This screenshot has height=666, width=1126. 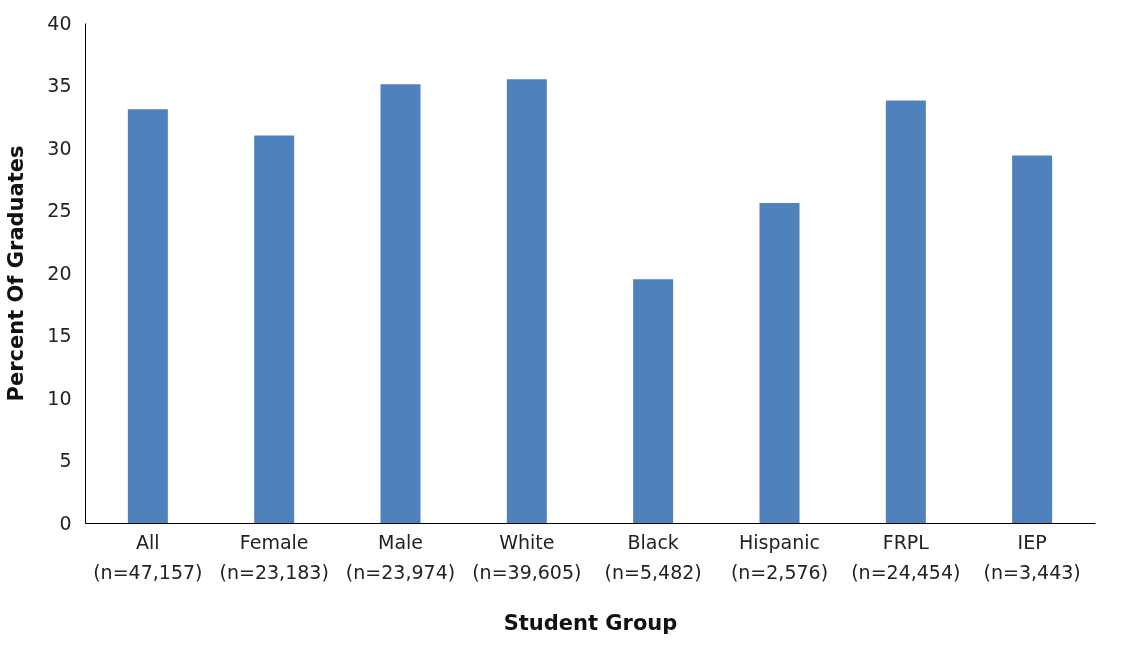 I want to click on x-tick-label: Female (n=23,183), so click(x=274, y=556).